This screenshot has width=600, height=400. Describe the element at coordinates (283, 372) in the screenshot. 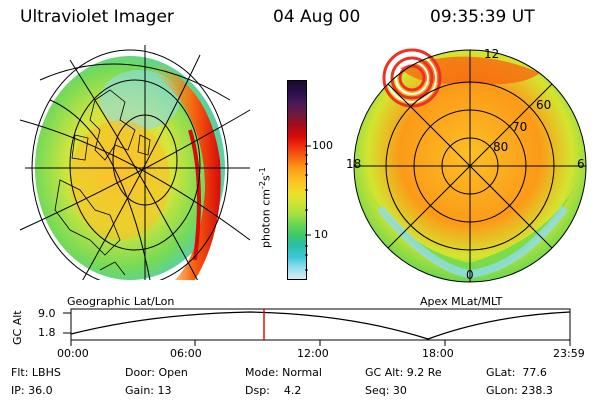

I see `mode-value: Mode: Normal` at that location.